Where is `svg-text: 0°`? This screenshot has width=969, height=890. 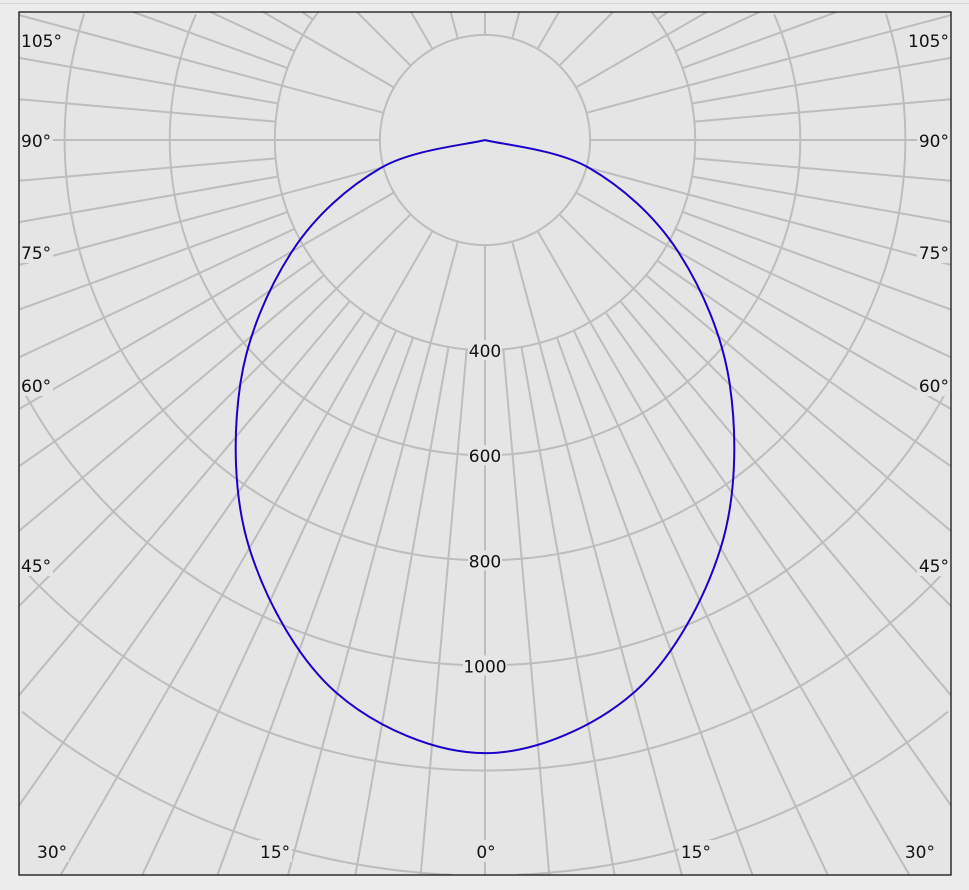
svg-text: 0° is located at coordinates (485, 853).